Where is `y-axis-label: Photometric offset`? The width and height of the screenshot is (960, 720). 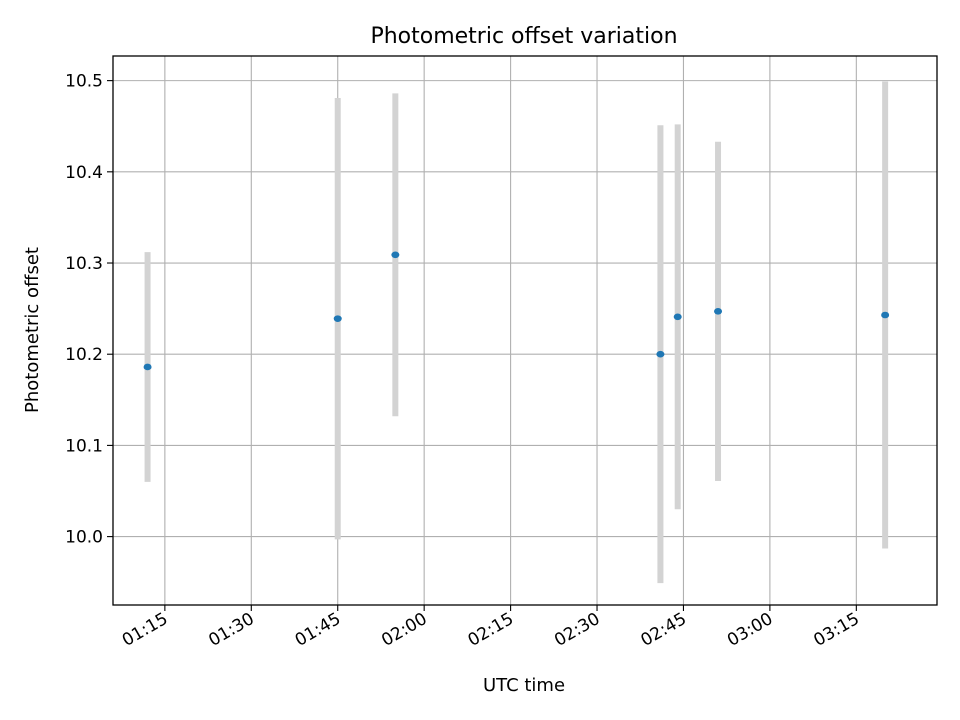
y-axis-label: Photometric offset is located at coordinates (32, 330).